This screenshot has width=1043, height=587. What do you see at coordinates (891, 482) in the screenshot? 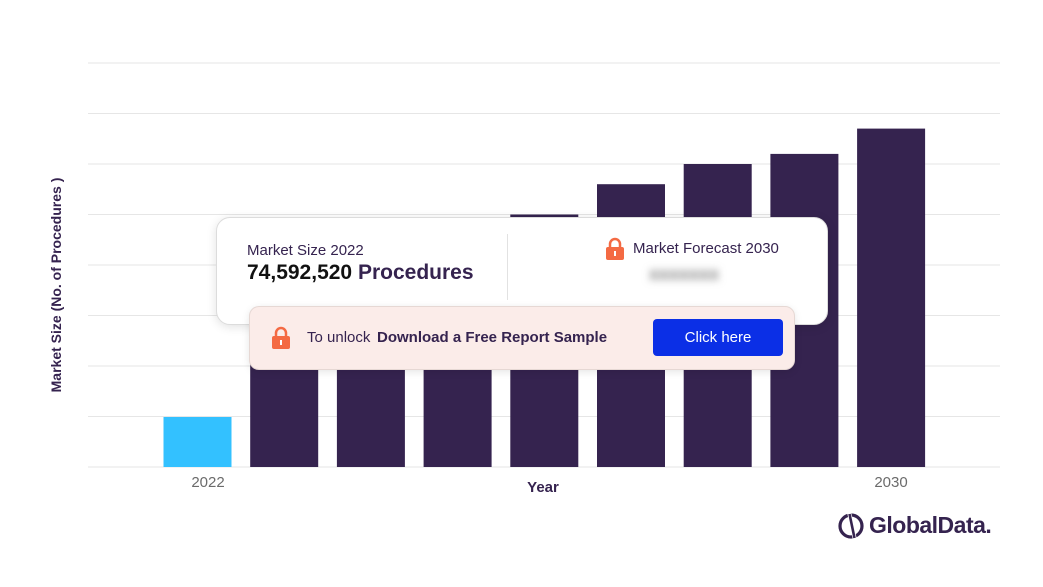
I see `x-tick-2030: 2030` at bounding box center [891, 482].